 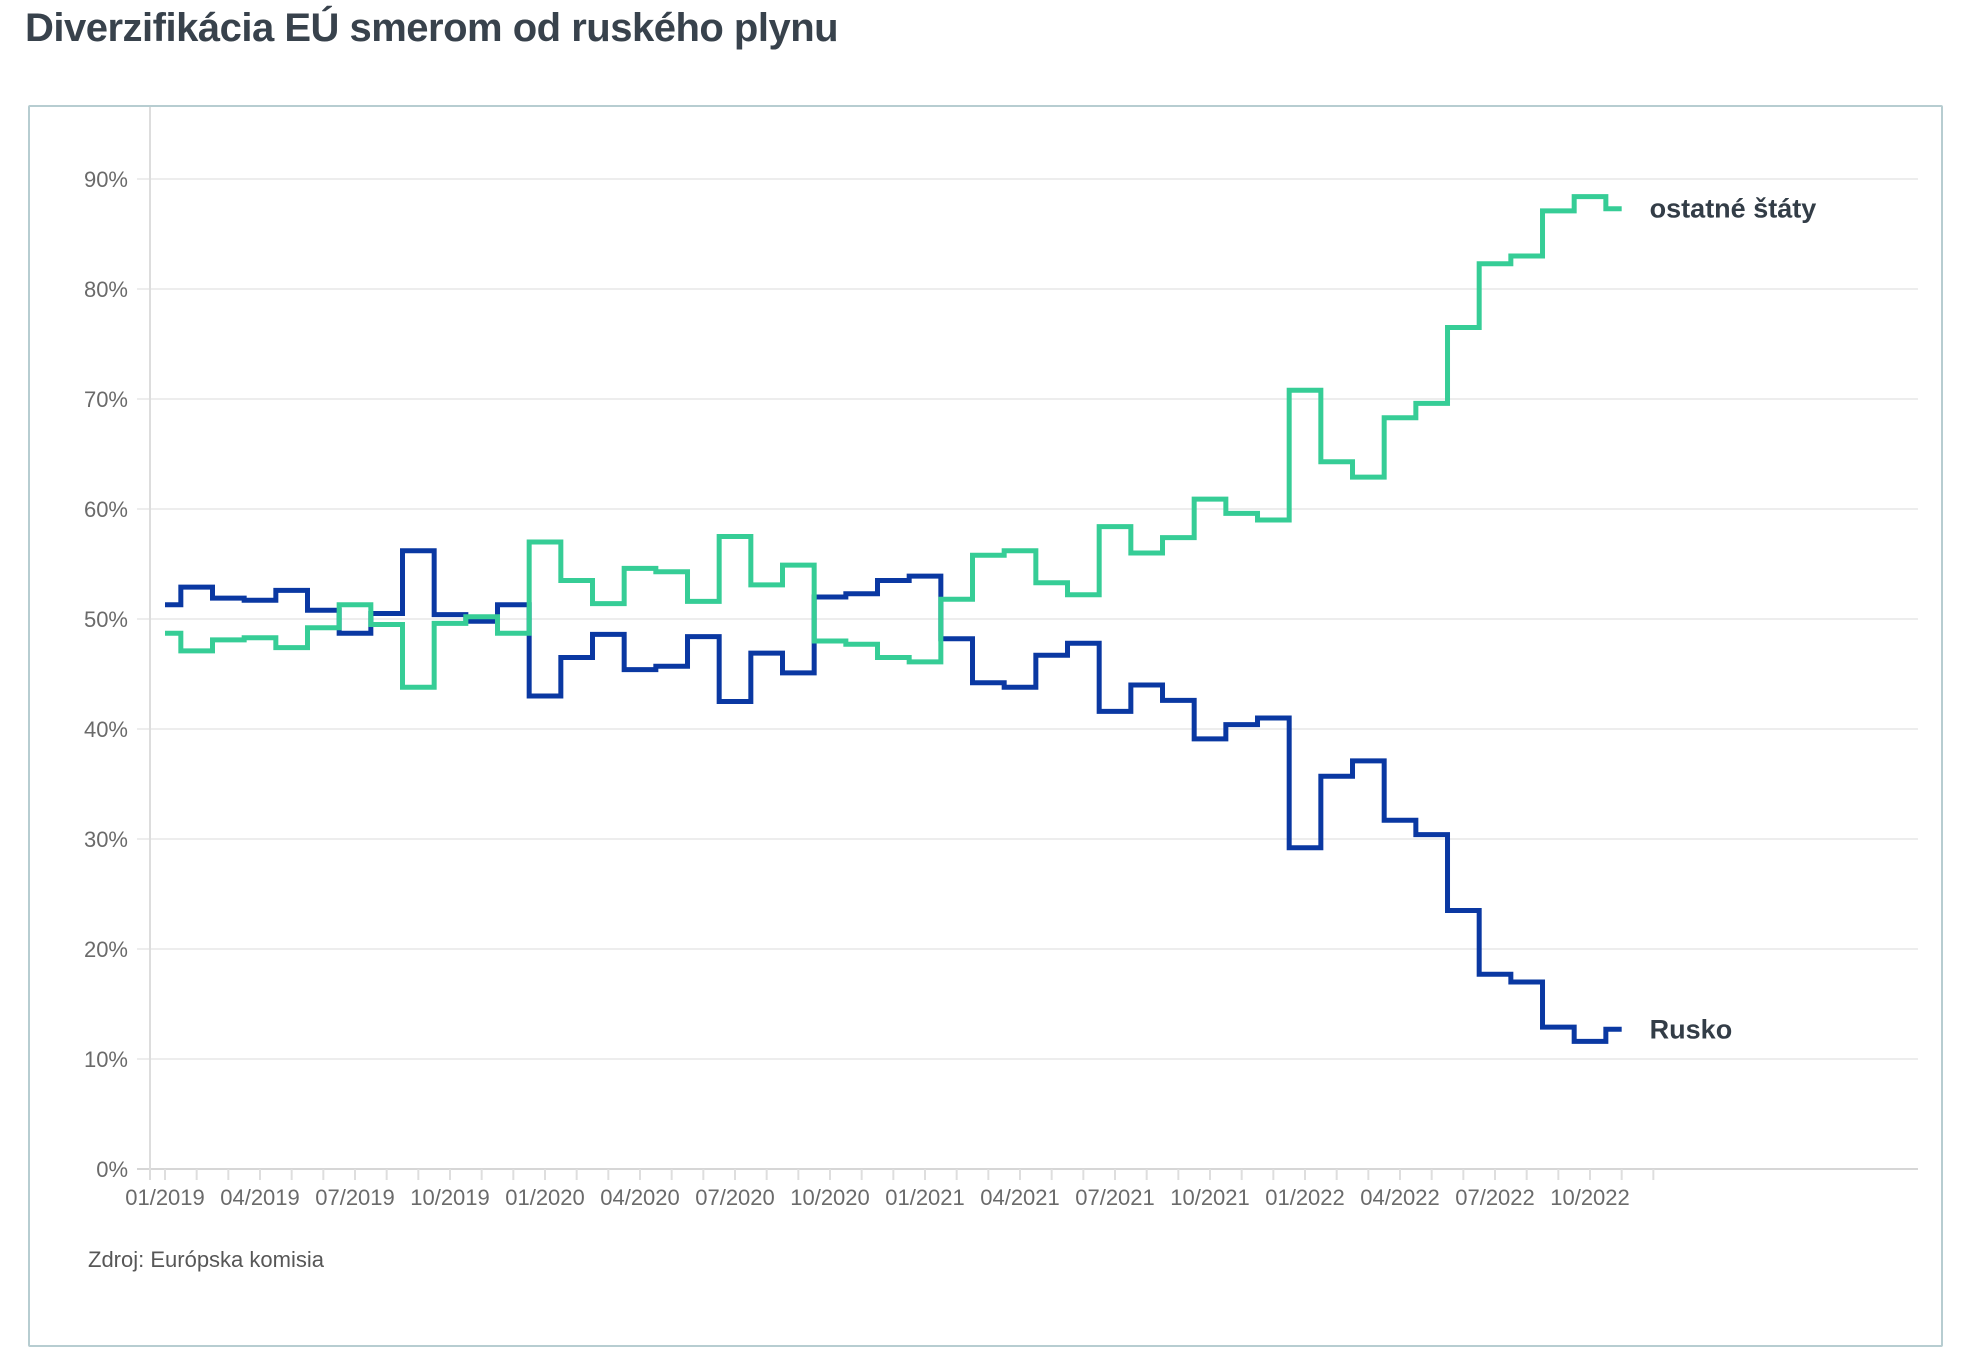 What do you see at coordinates (106, 619) in the screenshot?
I see `y-axis-tick-label: 50%` at bounding box center [106, 619].